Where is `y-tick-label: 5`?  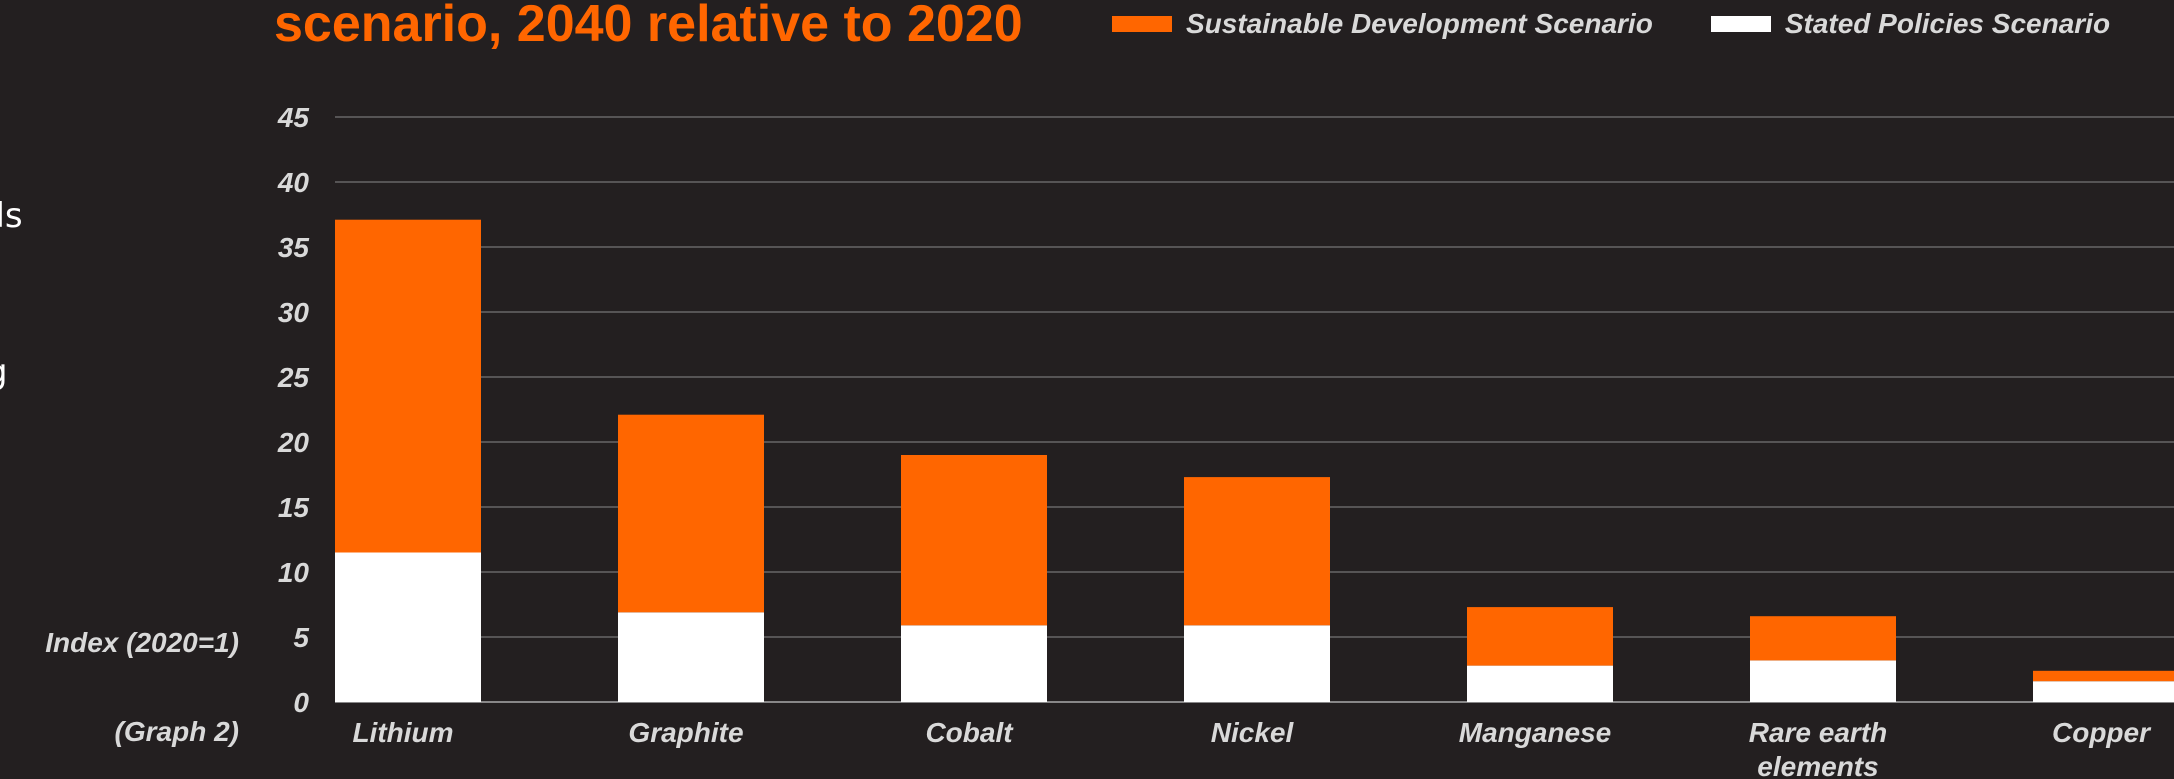 y-tick-label: 5 is located at coordinates (301, 637).